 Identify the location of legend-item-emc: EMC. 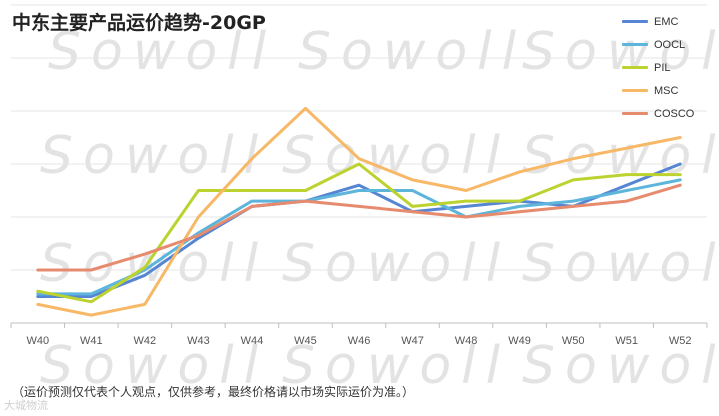
(658, 21).